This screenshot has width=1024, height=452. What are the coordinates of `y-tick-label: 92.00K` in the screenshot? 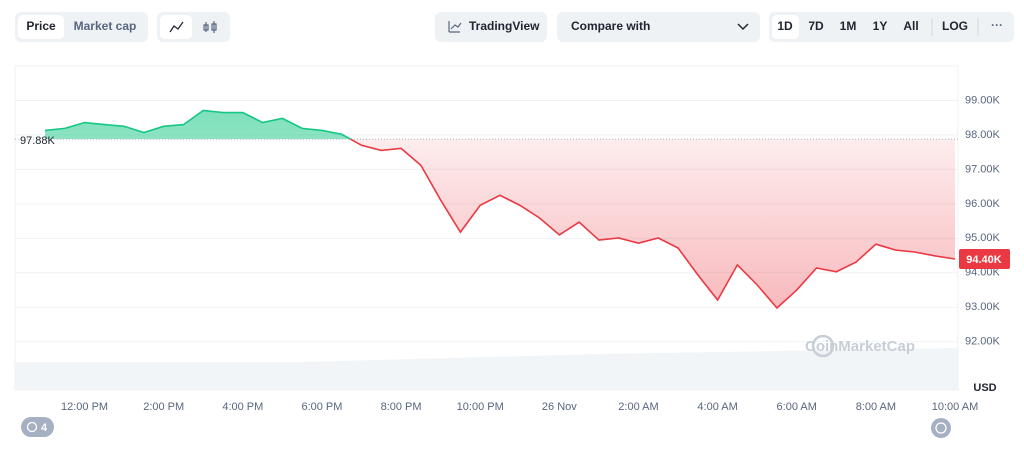 It's located at (983, 342).